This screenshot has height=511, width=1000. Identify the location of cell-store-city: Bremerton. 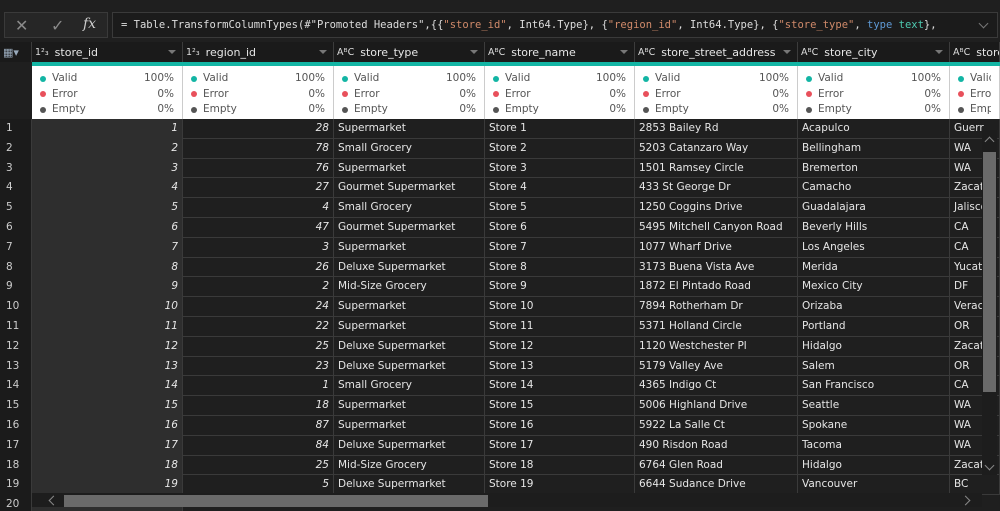
(874, 168).